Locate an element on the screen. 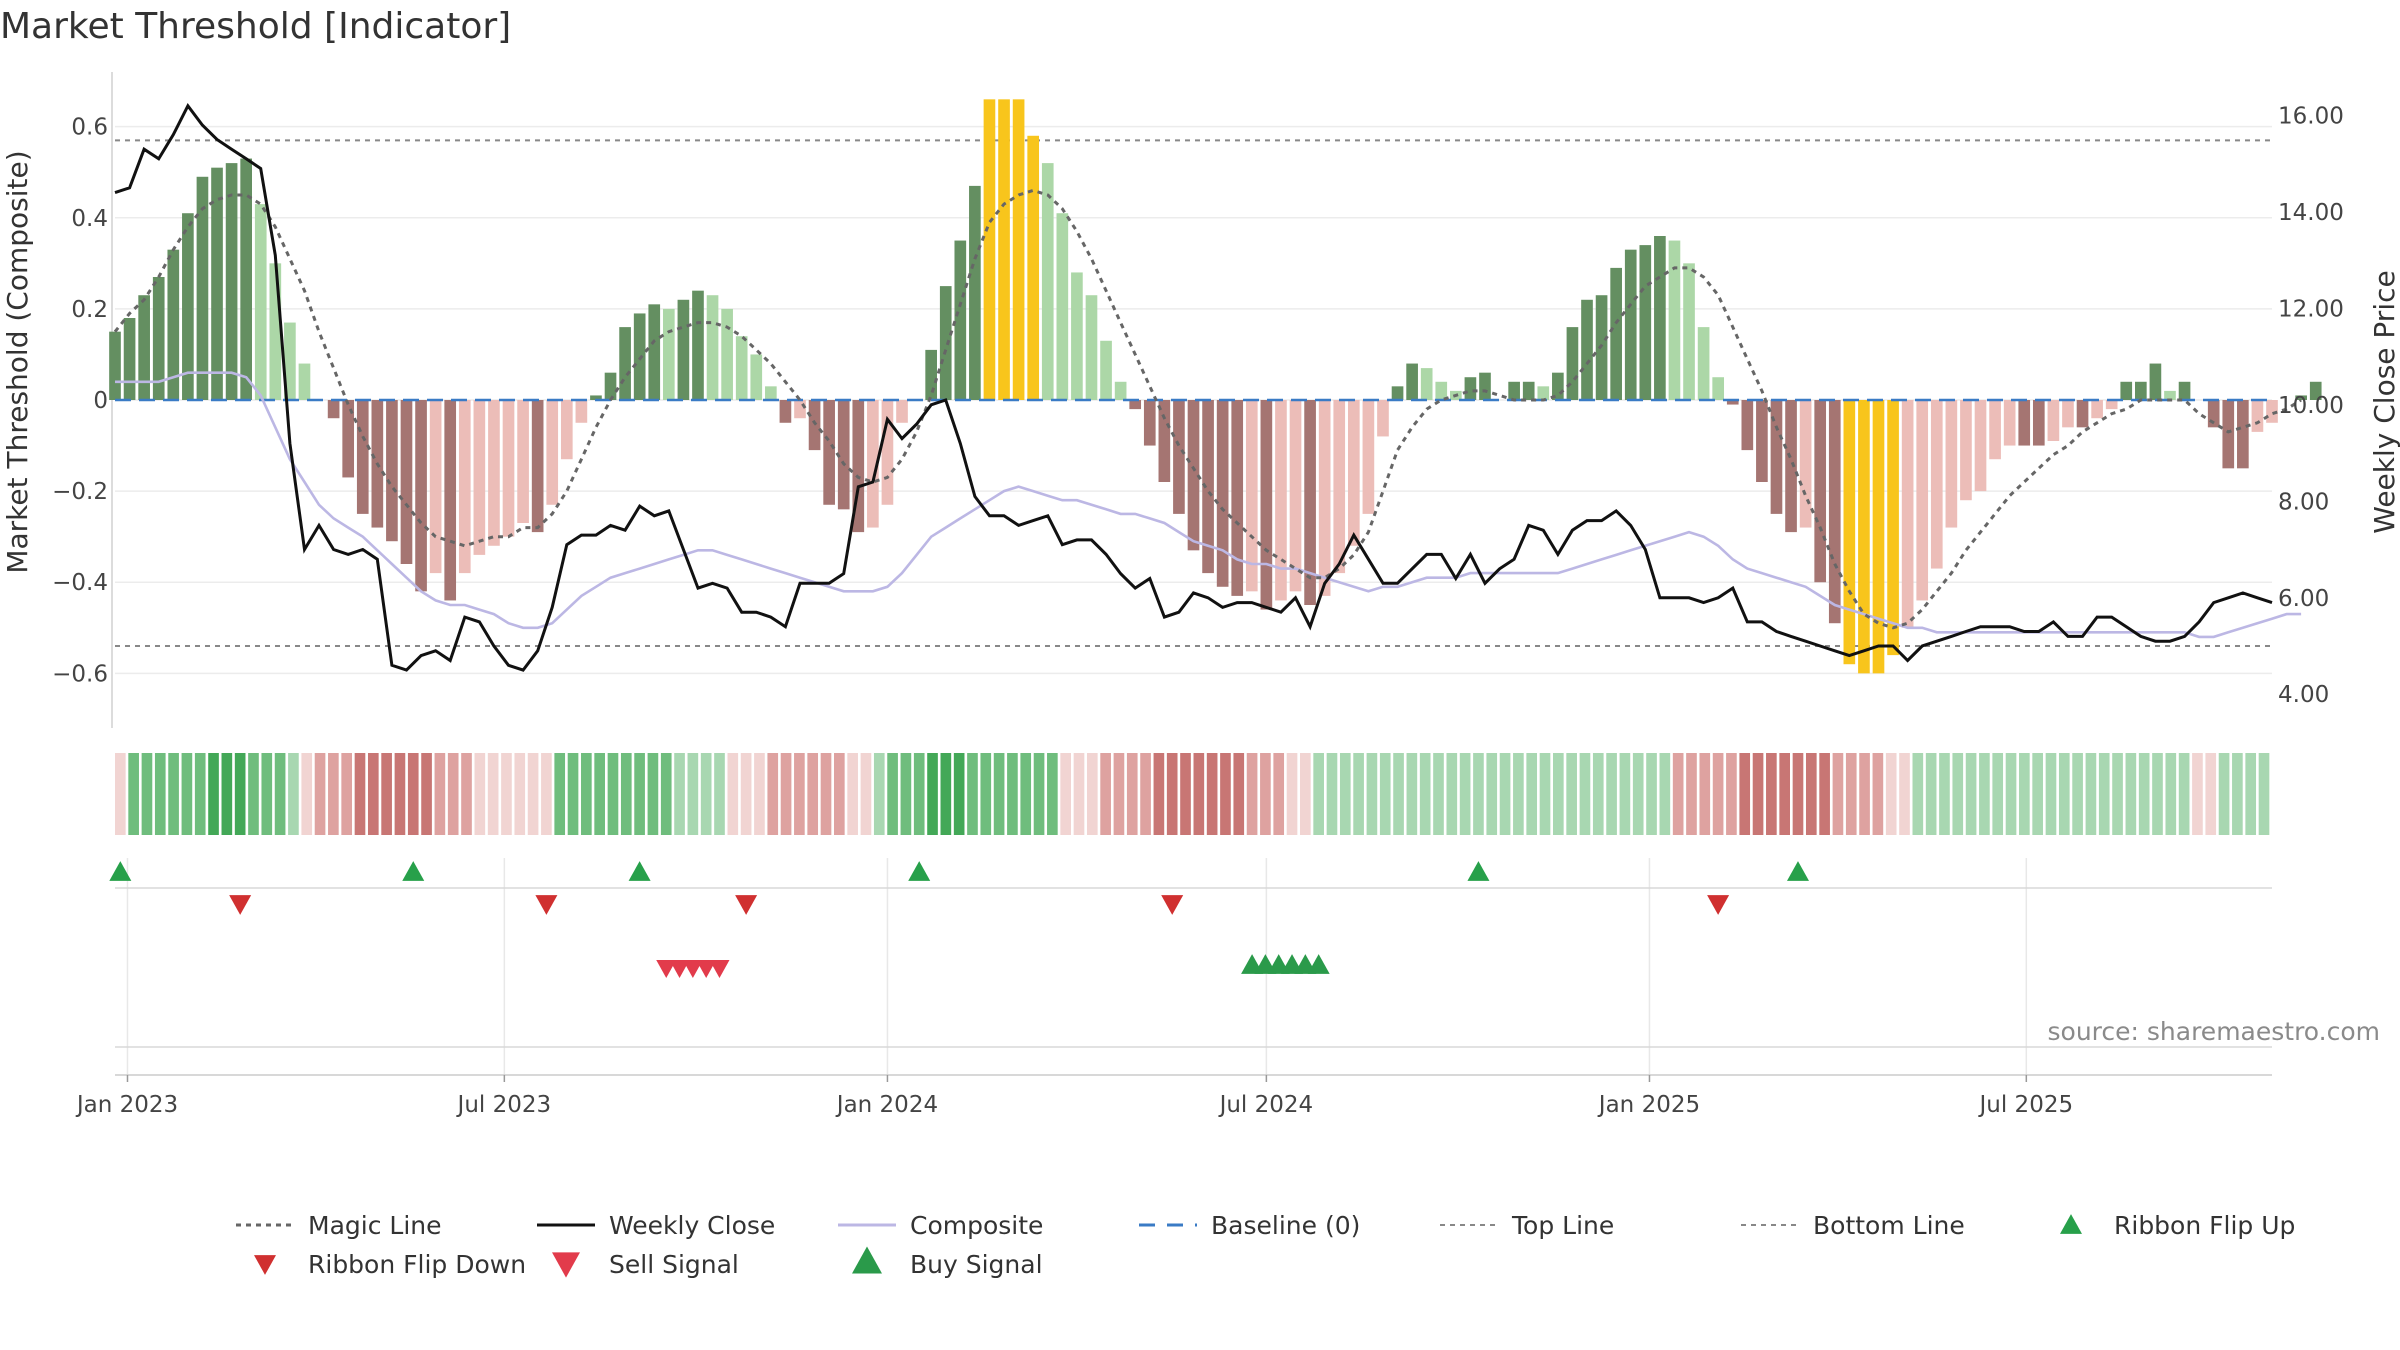 The width and height of the screenshot is (2400, 1350). ribbon-flip-up-marker is located at coordinates (413, 871).